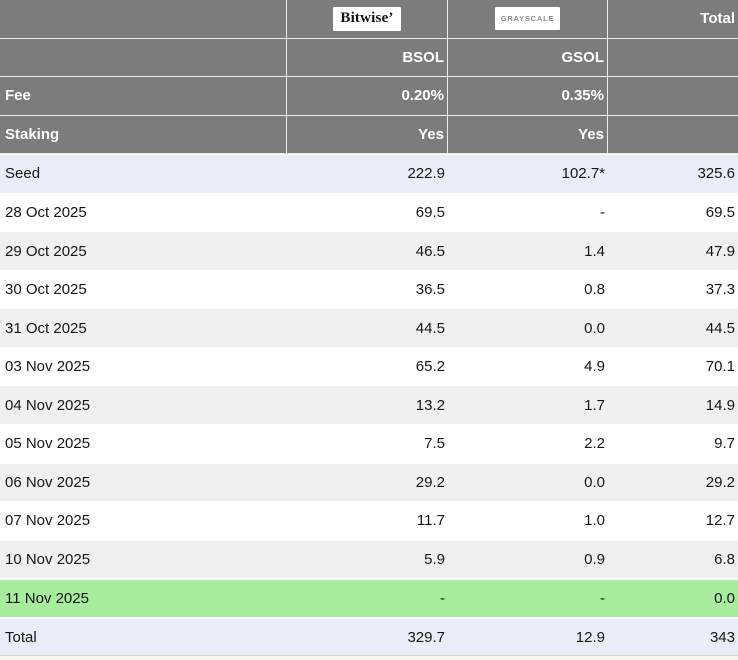 The image size is (738, 660). What do you see at coordinates (594, 367) in the screenshot?
I see `gsol-value: 4.9` at bounding box center [594, 367].